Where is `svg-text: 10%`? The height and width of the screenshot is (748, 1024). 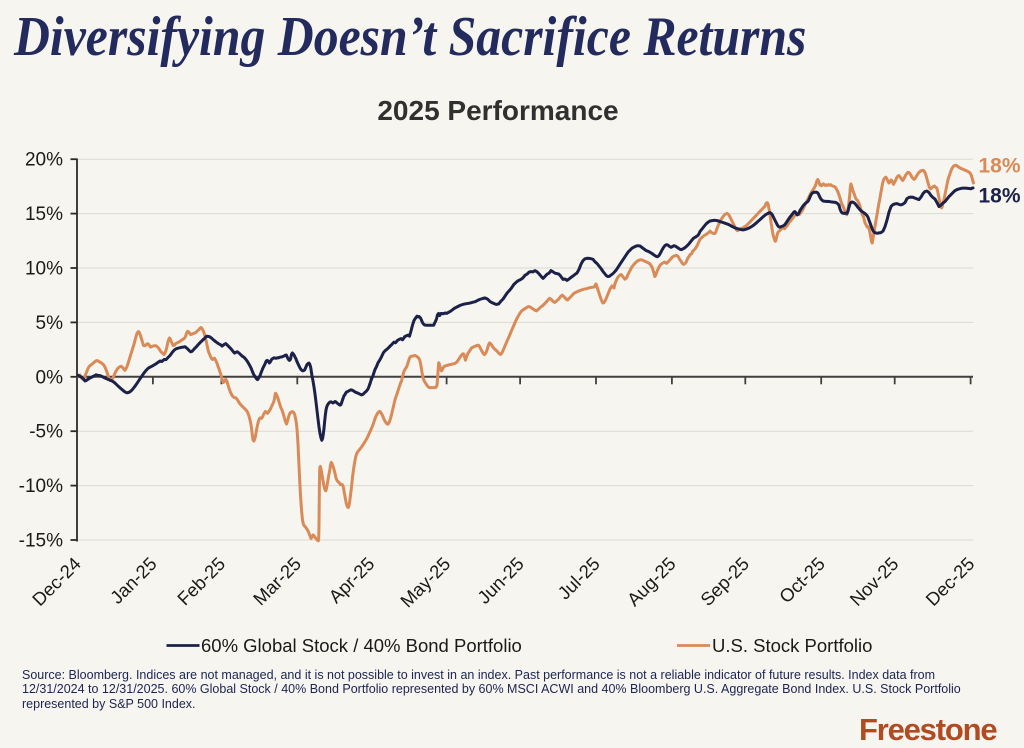 svg-text: 10% is located at coordinates (44, 269).